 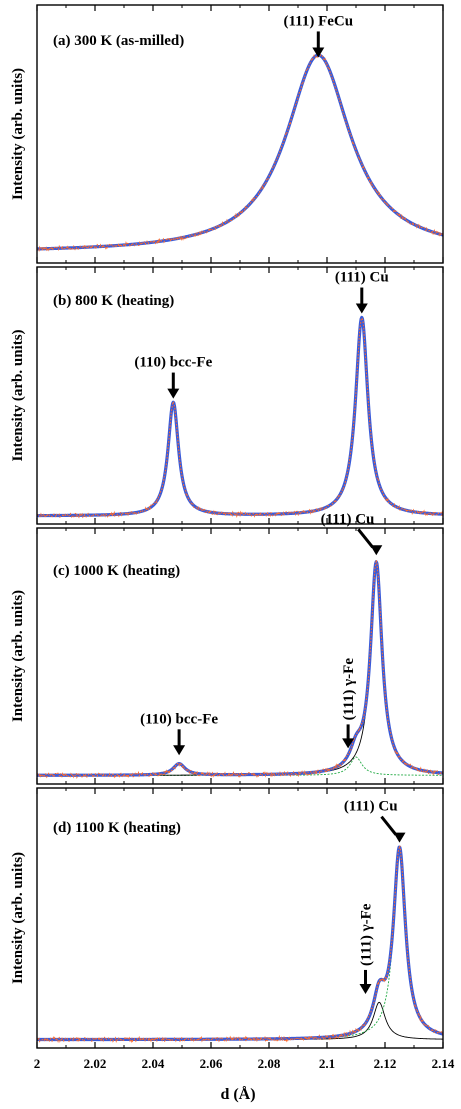 What do you see at coordinates (327, 1063) in the screenshot?
I see `x-tick-label: 2.1` at bounding box center [327, 1063].